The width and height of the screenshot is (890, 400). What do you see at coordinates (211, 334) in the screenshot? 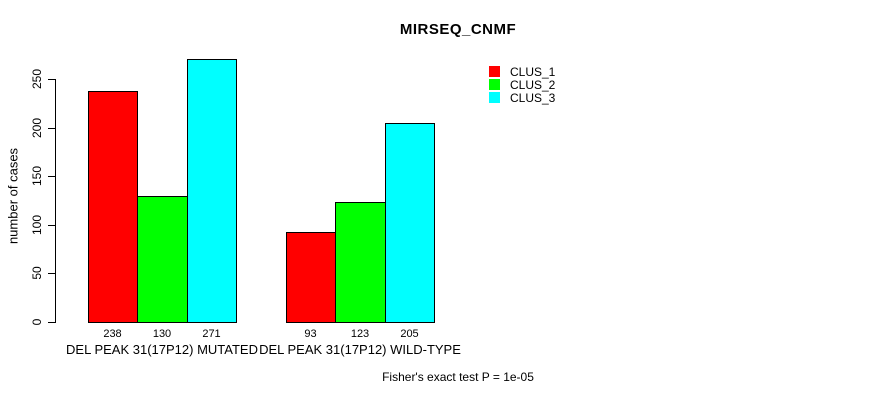
I see `bar-value-label: 271` at bounding box center [211, 334].